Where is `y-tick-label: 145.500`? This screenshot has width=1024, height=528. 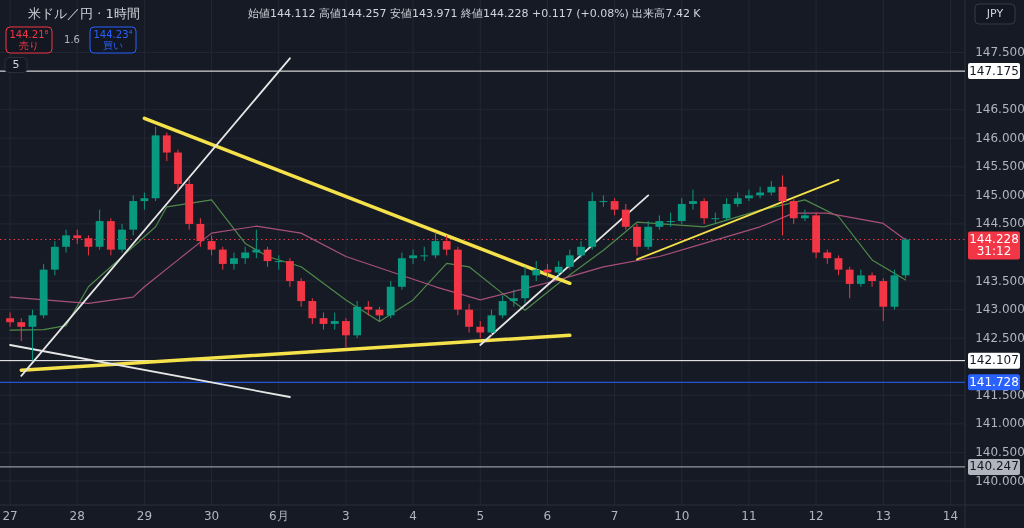
y-tick-label: 145.500 is located at coordinates (999, 166).